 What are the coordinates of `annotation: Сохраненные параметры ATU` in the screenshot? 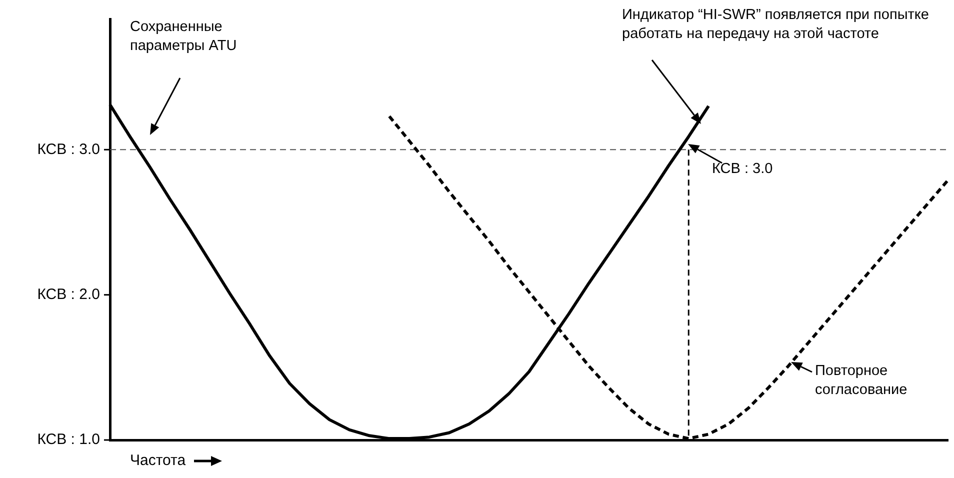 It's located at (184, 37).